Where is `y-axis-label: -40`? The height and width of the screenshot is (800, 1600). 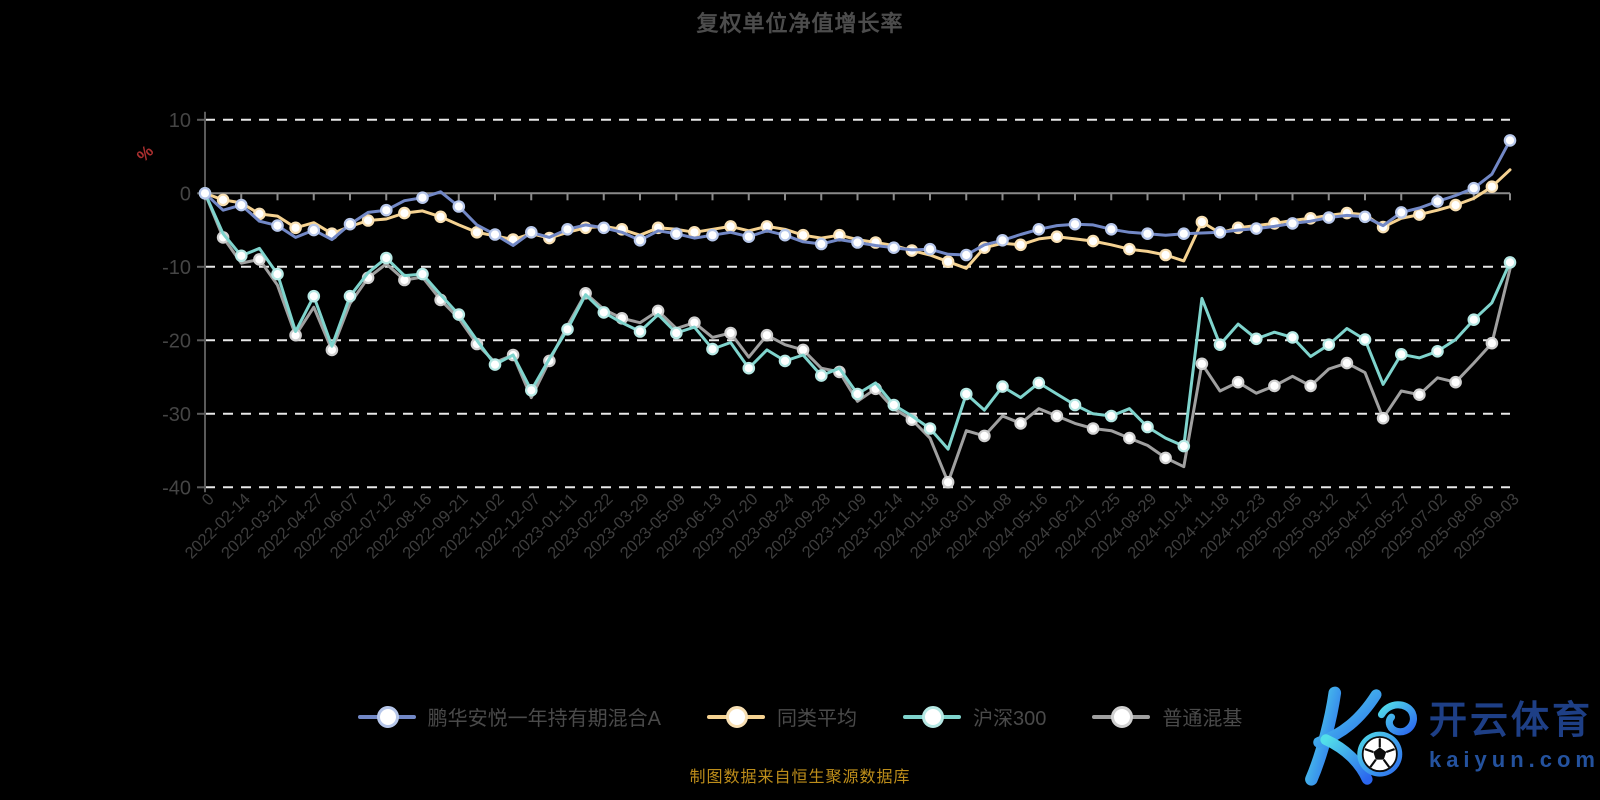 y-axis-label: -40 is located at coordinates (176, 488).